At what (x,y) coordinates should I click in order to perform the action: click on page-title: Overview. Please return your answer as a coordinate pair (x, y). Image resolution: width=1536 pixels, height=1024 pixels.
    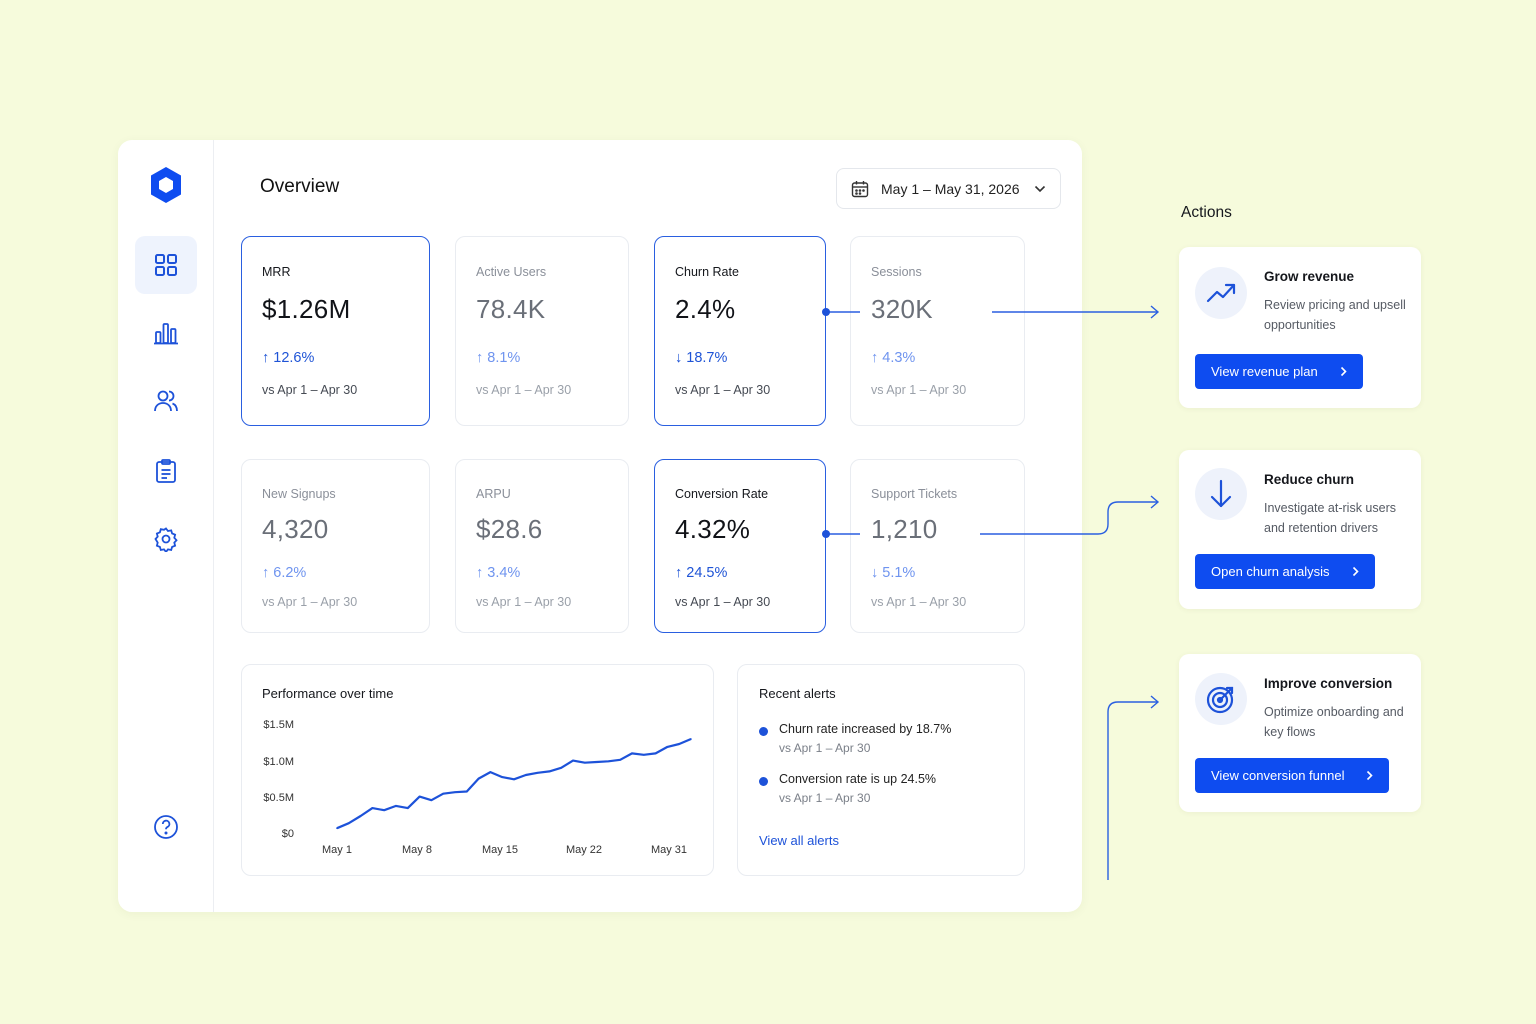
    Looking at the image, I should click on (300, 186).